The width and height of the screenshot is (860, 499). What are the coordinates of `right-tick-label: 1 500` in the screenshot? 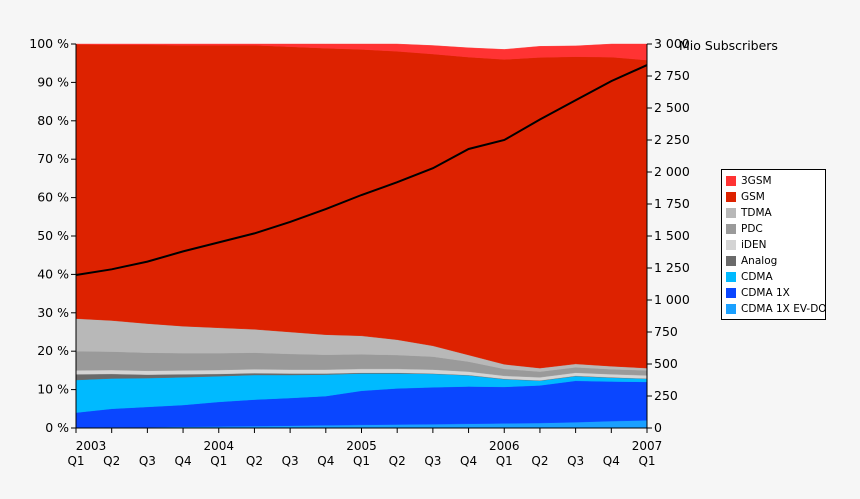 It's located at (672, 235).